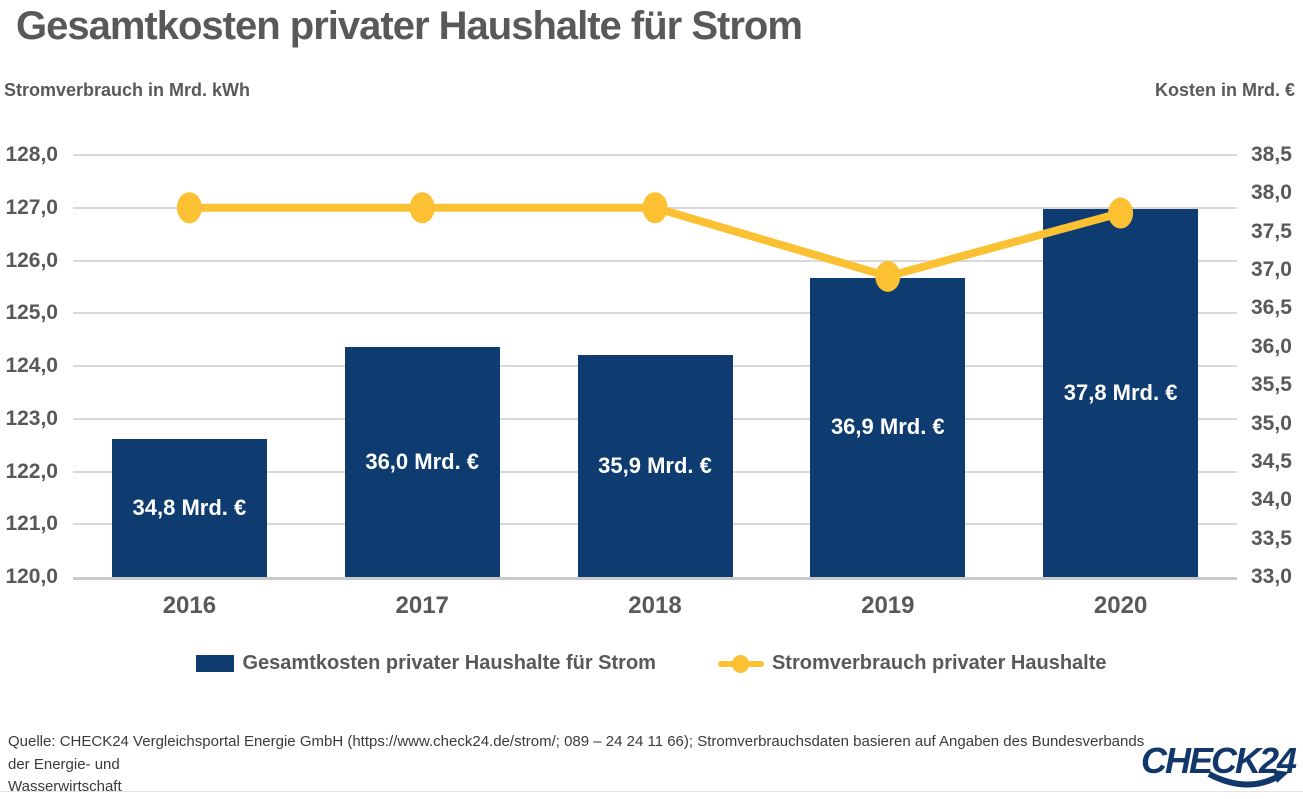  What do you see at coordinates (422, 208) in the screenshot?
I see `line-marker-2017` at bounding box center [422, 208].